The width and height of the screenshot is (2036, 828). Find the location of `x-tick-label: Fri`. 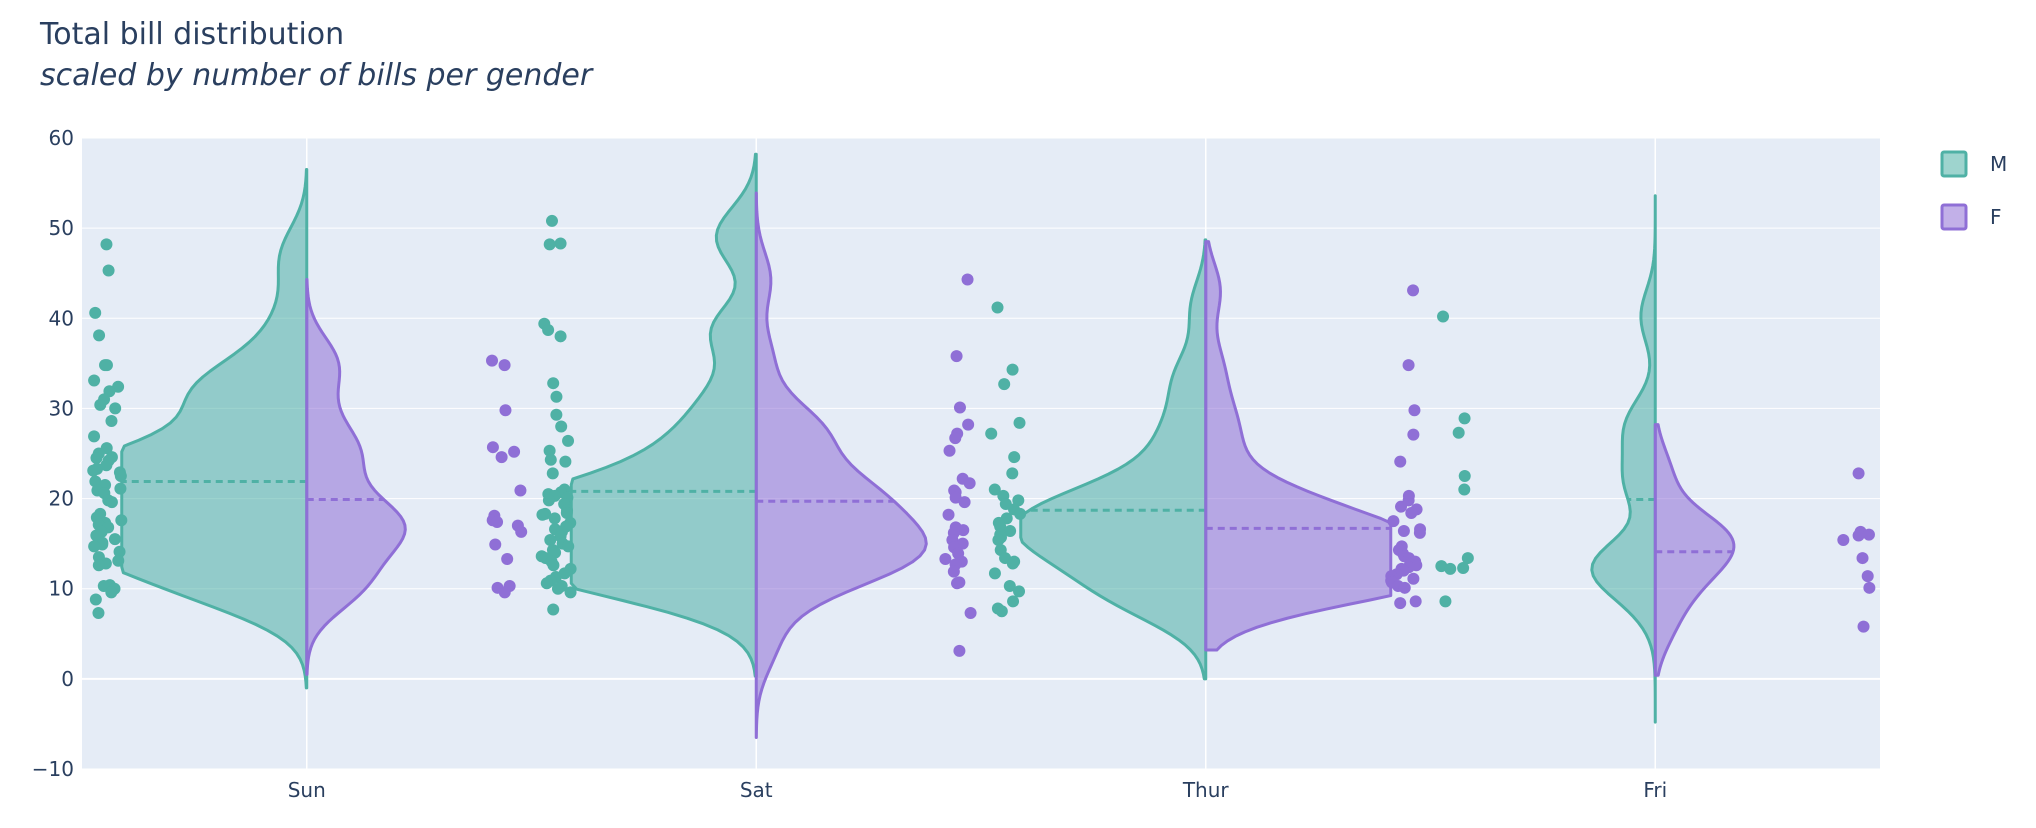

x-tick-label: Fri is located at coordinates (1655, 790).